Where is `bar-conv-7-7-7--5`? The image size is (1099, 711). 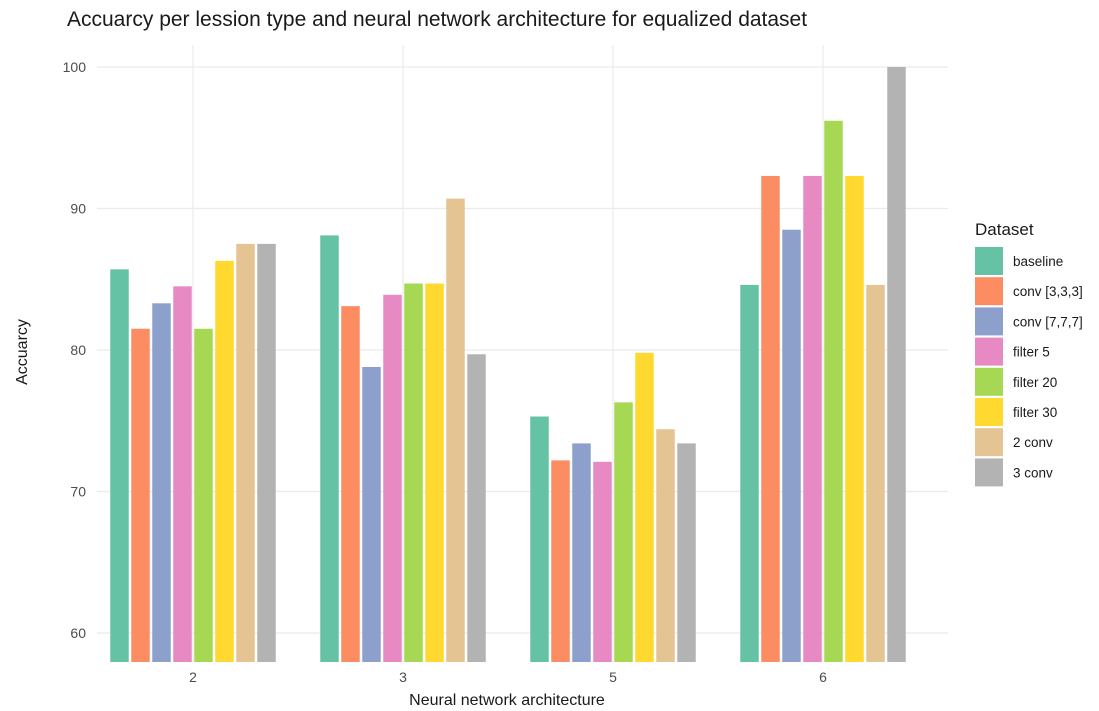
bar-conv-7-7-7--5 is located at coordinates (581, 552).